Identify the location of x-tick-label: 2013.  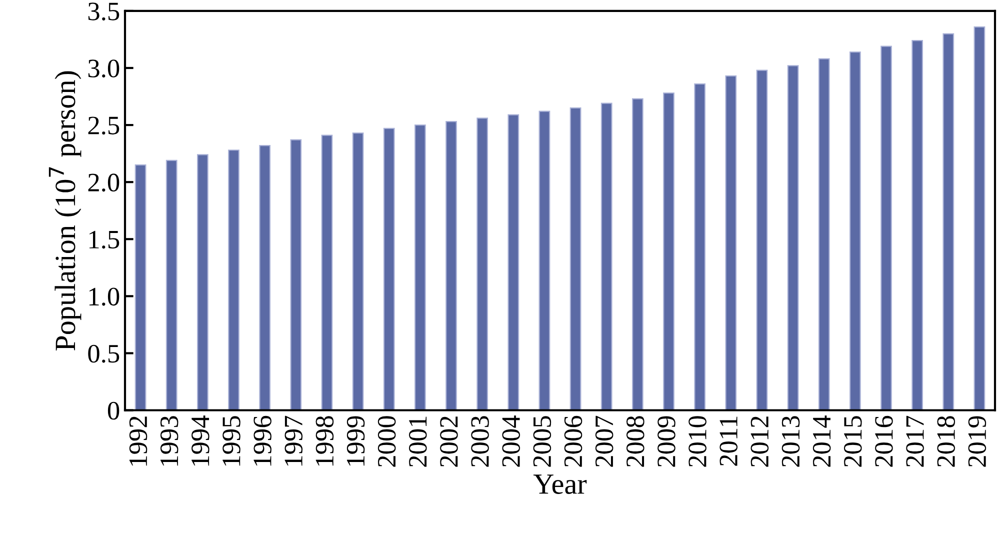
(791, 441).